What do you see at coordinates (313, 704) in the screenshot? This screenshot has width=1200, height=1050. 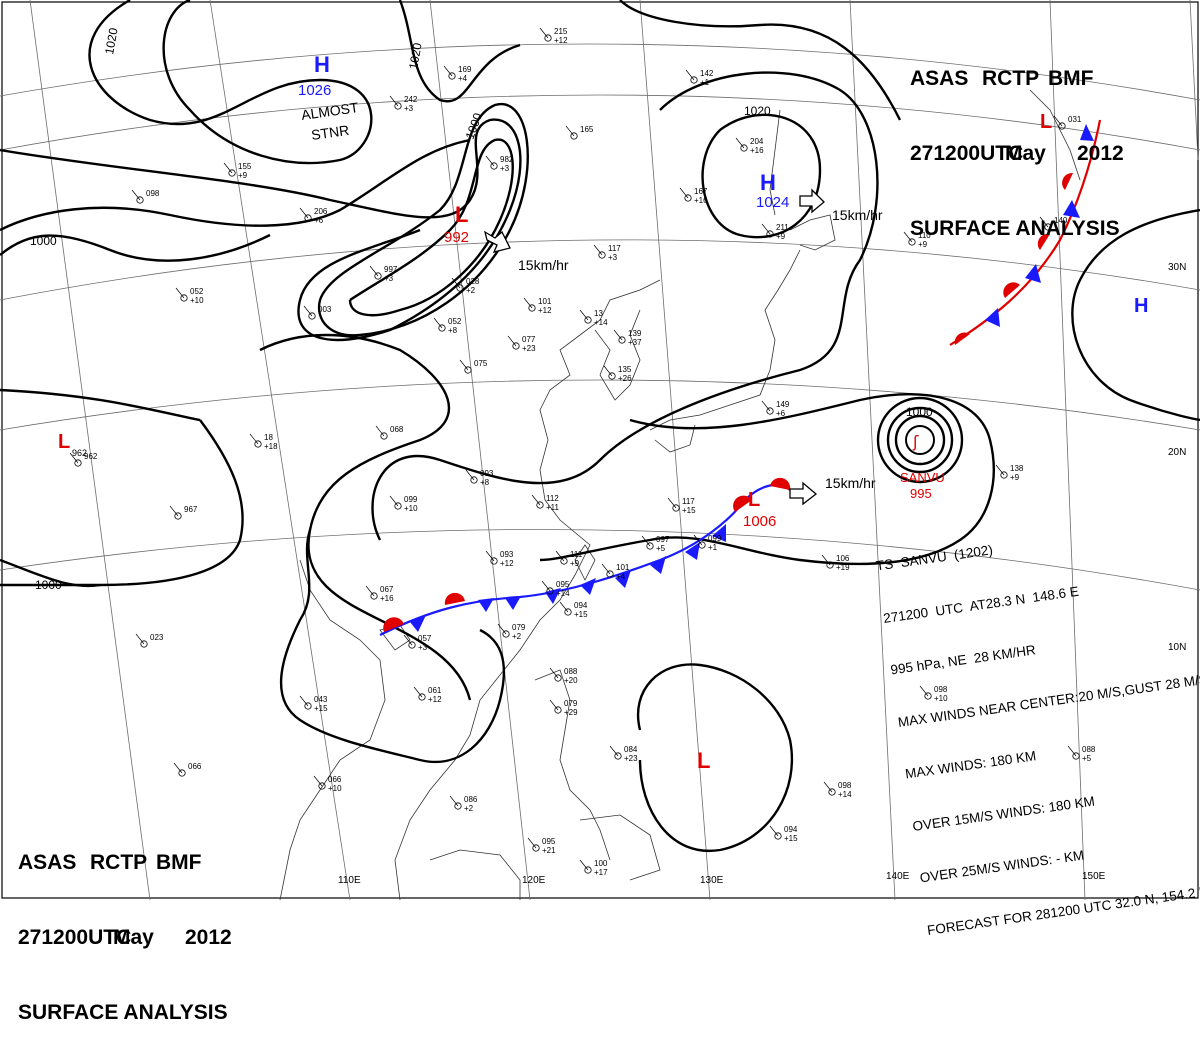 I see `station-plot: 043+15` at bounding box center [313, 704].